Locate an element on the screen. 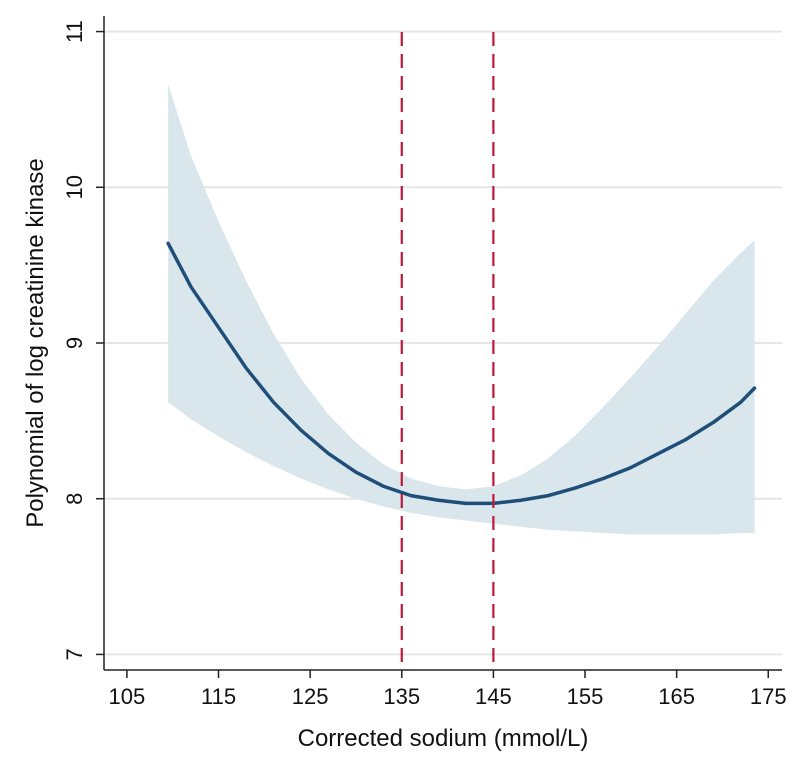 The image size is (796, 766). y-axis-title: Polynomial of log creatinine kinase is located at coordinates (35, 343).